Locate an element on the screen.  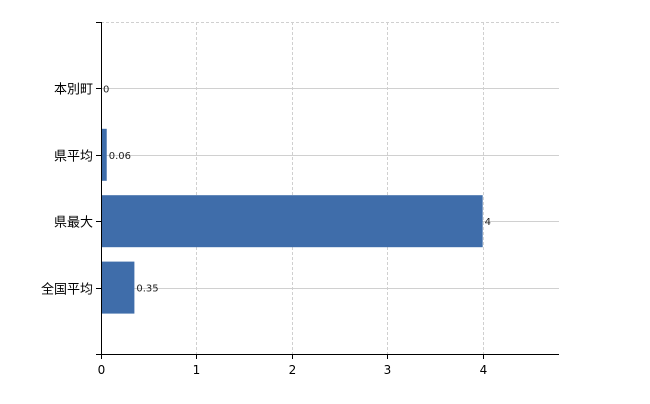
category-label: 県平均 is located at coordinates (73, 157).